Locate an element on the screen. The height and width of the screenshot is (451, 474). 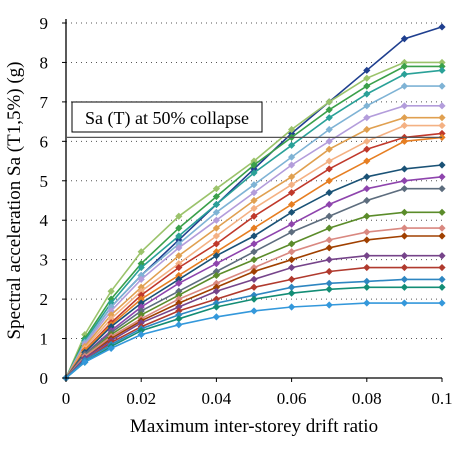
annotation-group: Sa (T) at 50% collapse is located at coordinates (254, 119).